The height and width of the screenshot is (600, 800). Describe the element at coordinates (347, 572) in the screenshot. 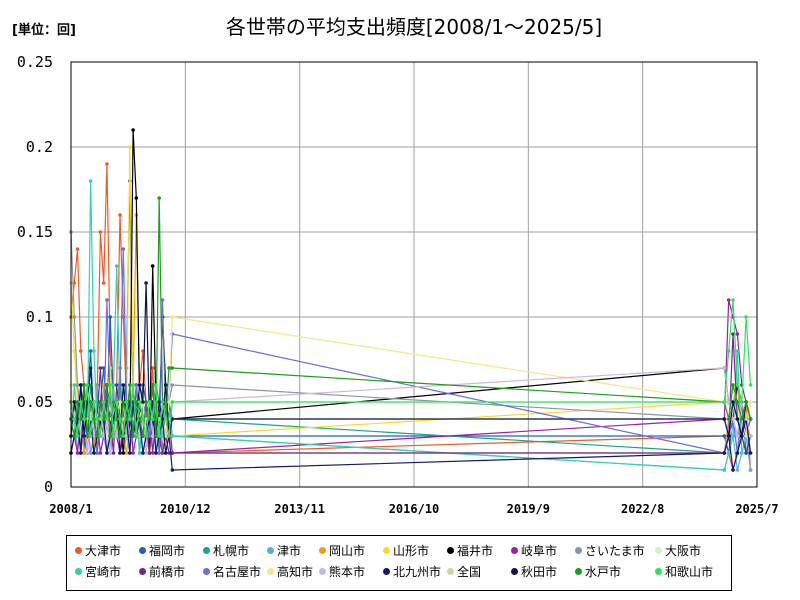

I see `legend-label: 熊本市` at that location.